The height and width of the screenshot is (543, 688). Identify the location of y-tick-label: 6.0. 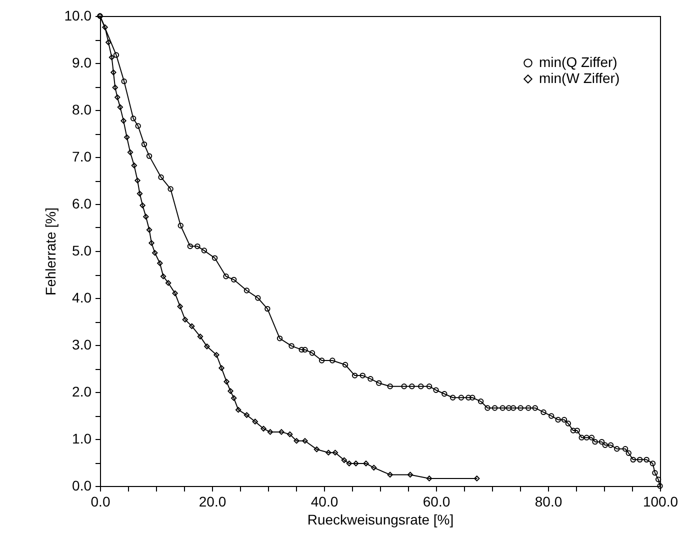
(82, 204).